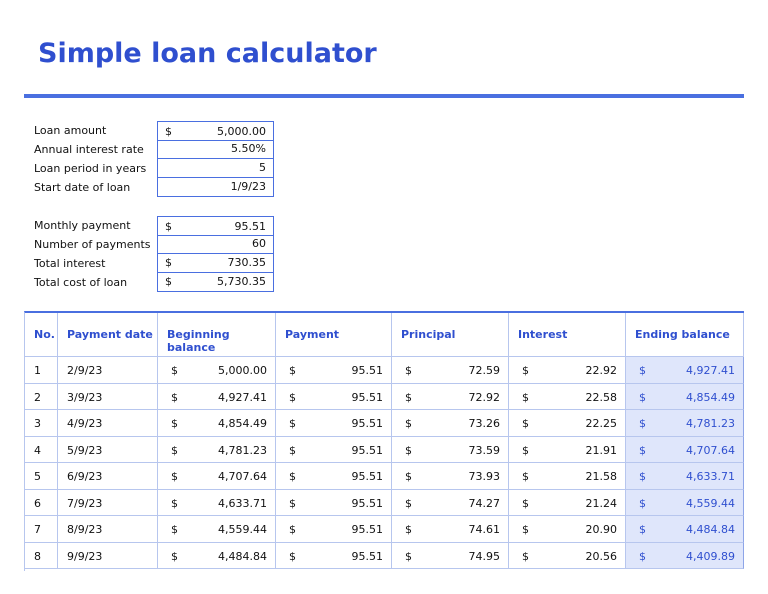 The image size is (768, 594). What do you see at coordinates (450, 449) in the screenshot?
I see `table-cell: $73.59` at bounding box center [450, 449].